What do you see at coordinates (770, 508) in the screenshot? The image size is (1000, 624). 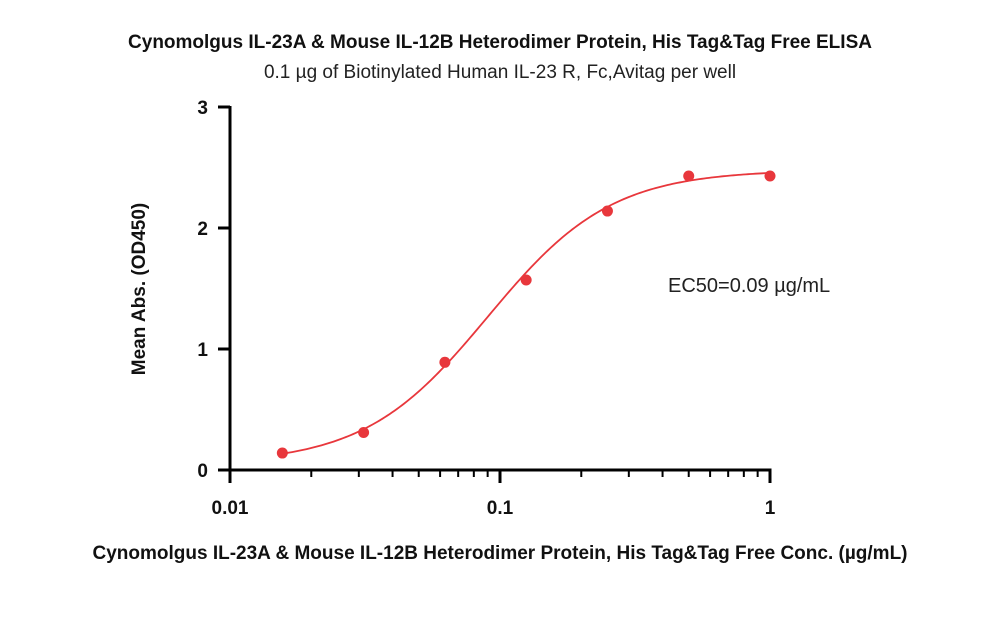 I see `x-tick-label: 1` at bounding box center [770, 508].